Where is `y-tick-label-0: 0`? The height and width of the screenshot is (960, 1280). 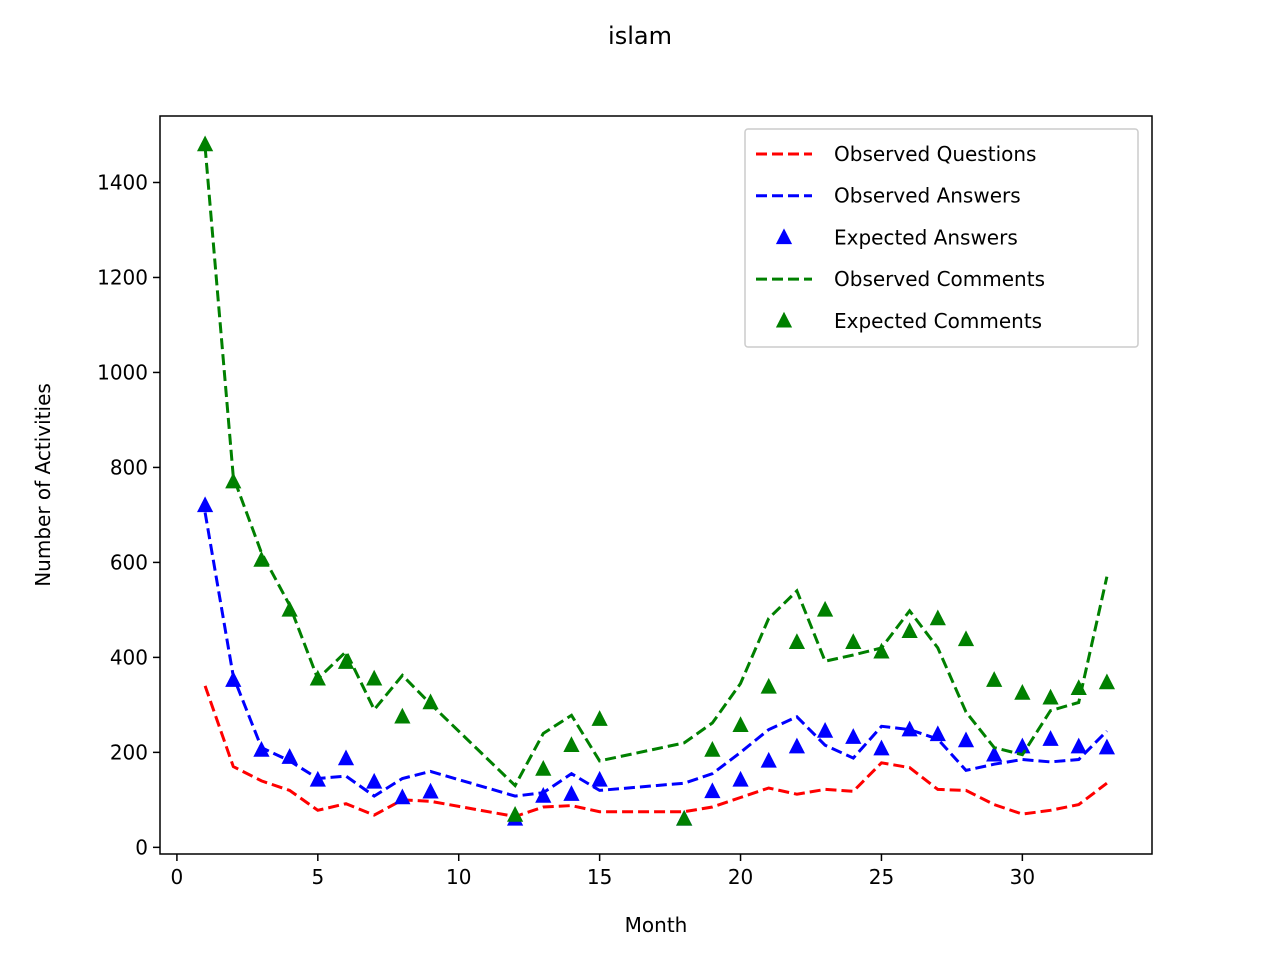 y-tick-label-0: 0 is located at coordinates (141, 847).